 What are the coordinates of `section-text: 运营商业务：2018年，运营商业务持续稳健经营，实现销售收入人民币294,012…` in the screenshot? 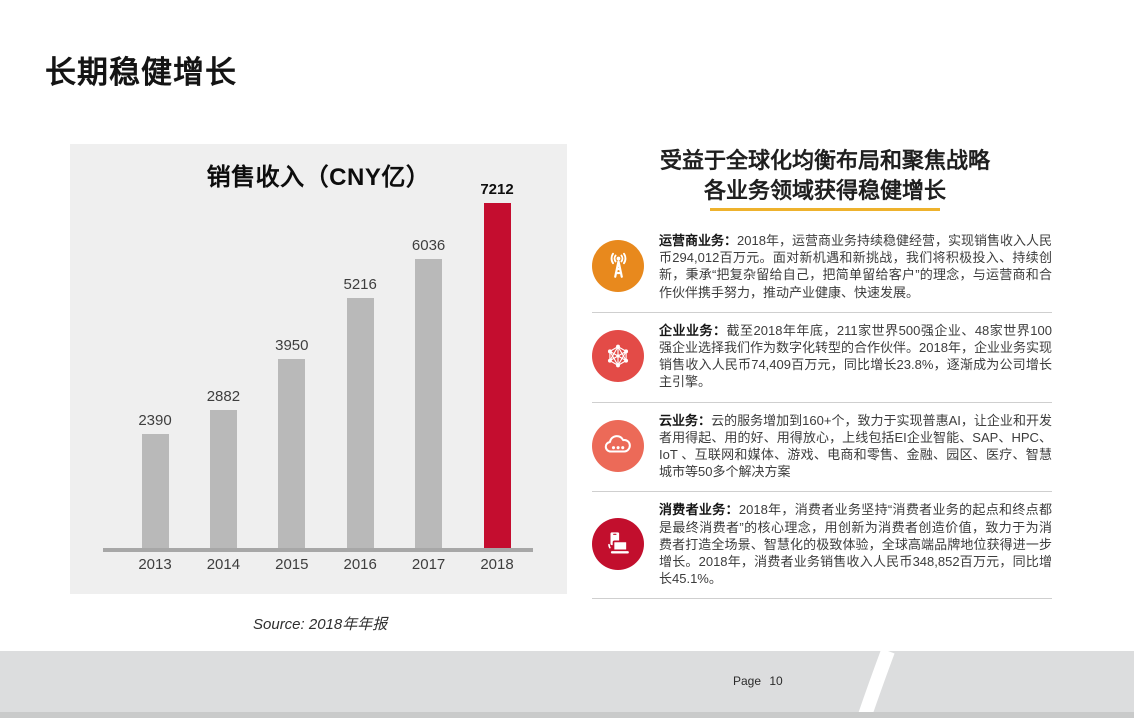 It's located at (855, 266).